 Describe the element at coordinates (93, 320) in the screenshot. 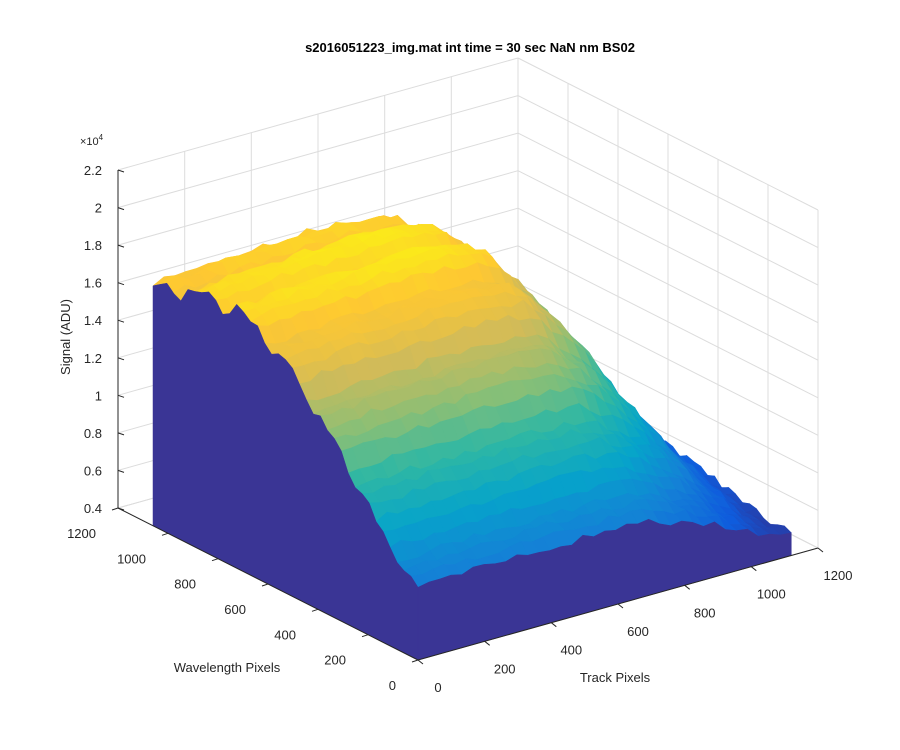

I see `z-tick-label-1.4: 1.4` at that location.